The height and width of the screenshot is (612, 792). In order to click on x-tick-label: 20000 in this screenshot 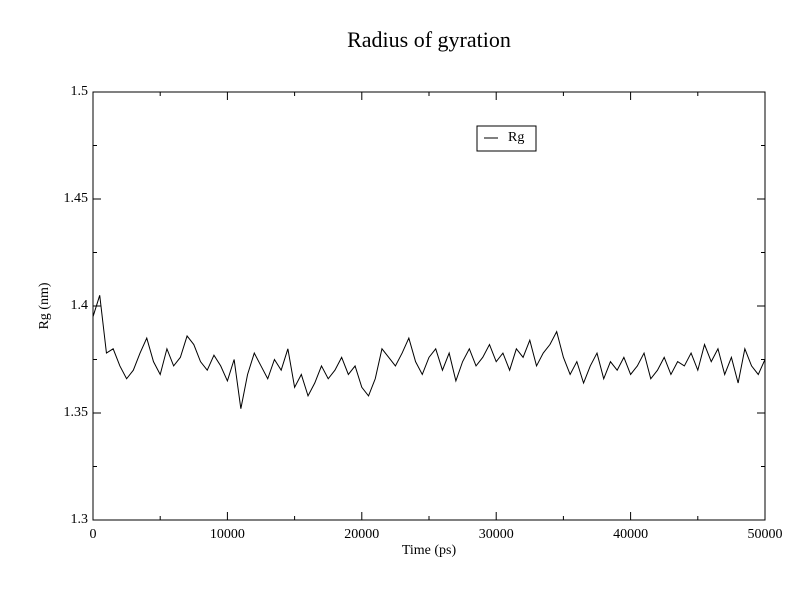, I will do `click(361, 534)`.